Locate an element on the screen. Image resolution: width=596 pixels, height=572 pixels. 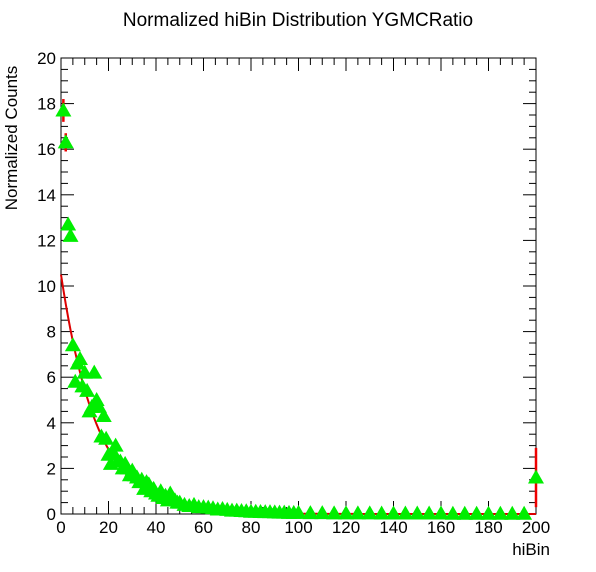
y-tick-label: 0 is located at coordinates (51, 514).